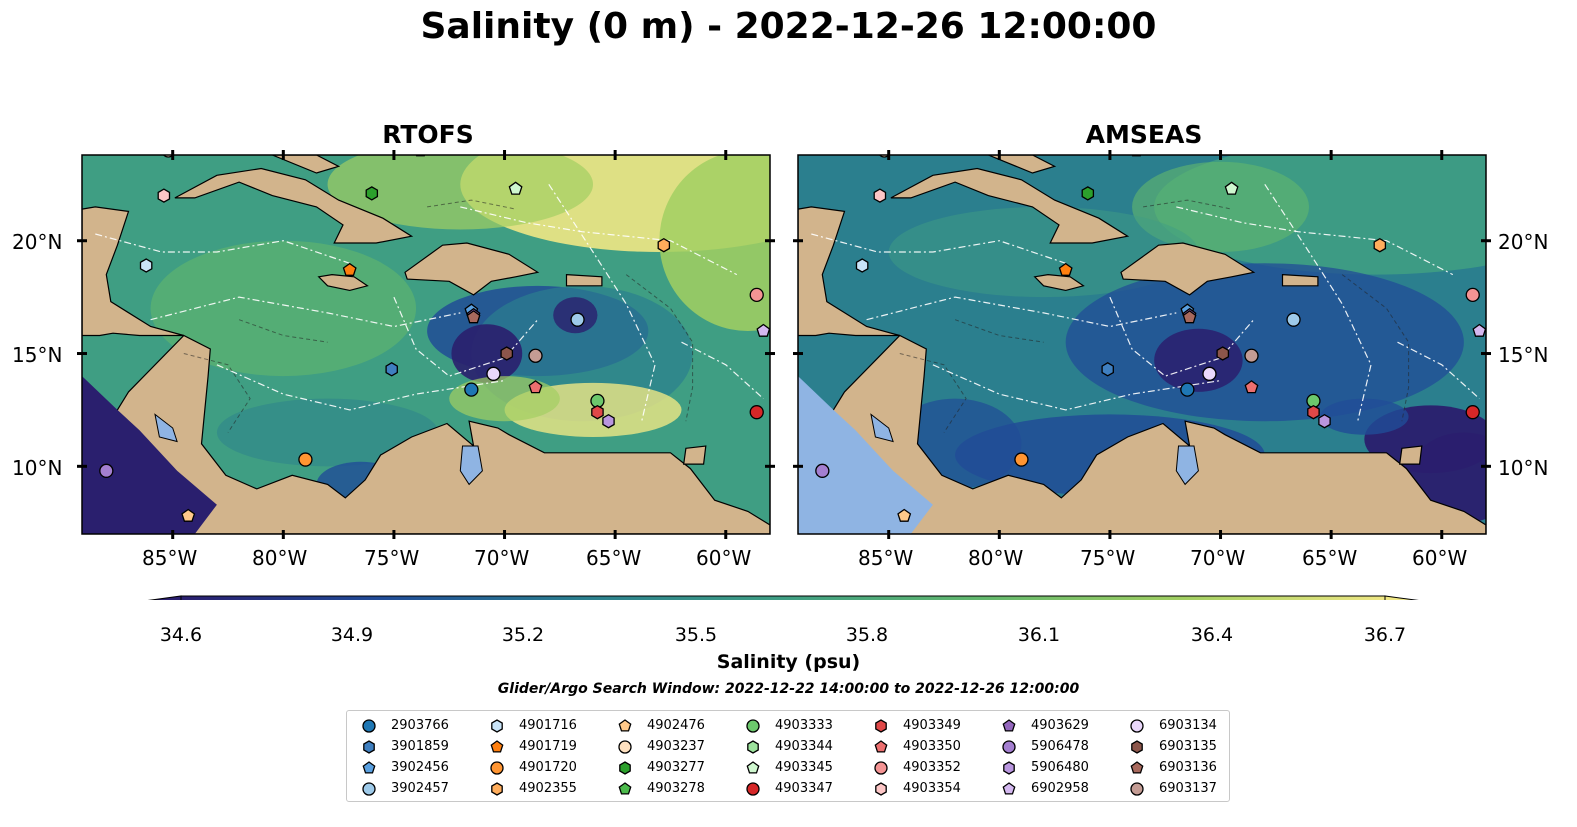 Image resolution: width=1577 pixels, height=827 pixels. What do you see at coordinates (849, 271) in the screenshot?
I see `land-yucatan` at bounding box center [849, 271].